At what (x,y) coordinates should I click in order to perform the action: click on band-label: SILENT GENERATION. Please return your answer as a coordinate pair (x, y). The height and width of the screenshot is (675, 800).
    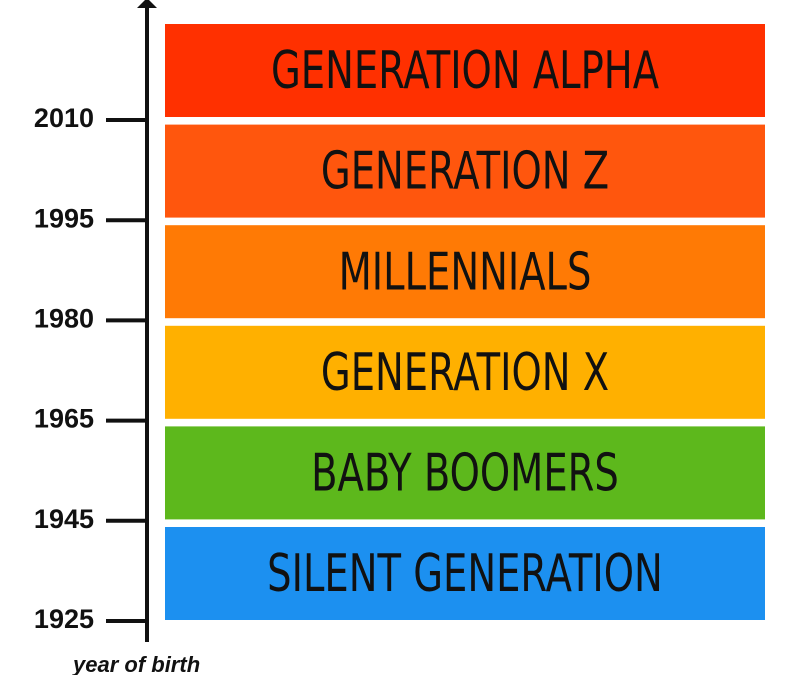
    Looking at the image, I should click on (465, 573).